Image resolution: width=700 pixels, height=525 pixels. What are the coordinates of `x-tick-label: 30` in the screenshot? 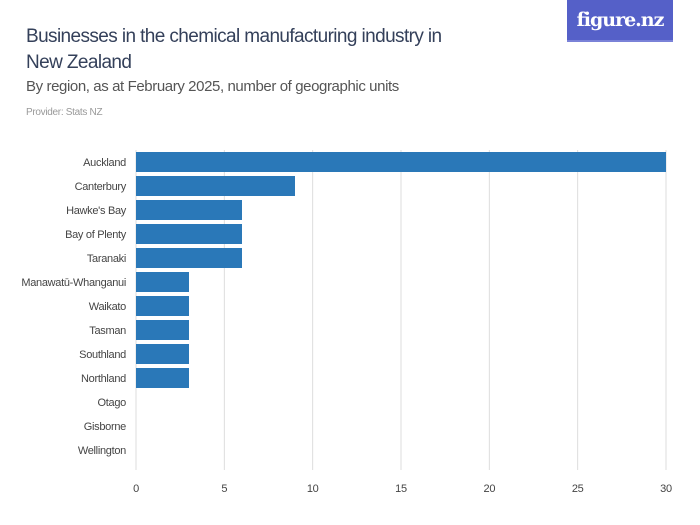 It's located at (666, 489).